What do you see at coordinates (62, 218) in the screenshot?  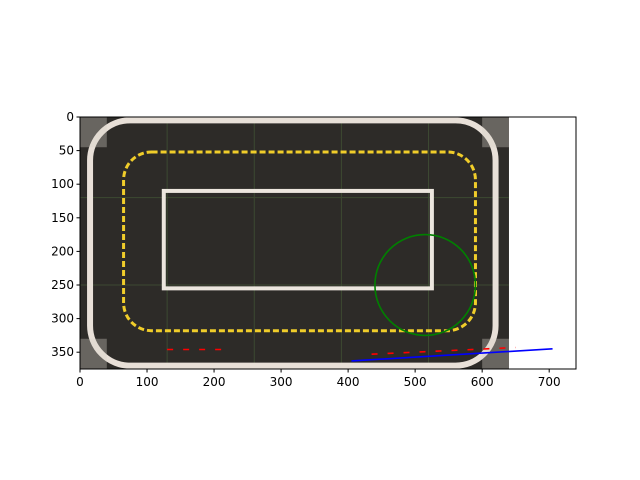 I see `y-tick-label: 150` at bounding box center [62, 218].